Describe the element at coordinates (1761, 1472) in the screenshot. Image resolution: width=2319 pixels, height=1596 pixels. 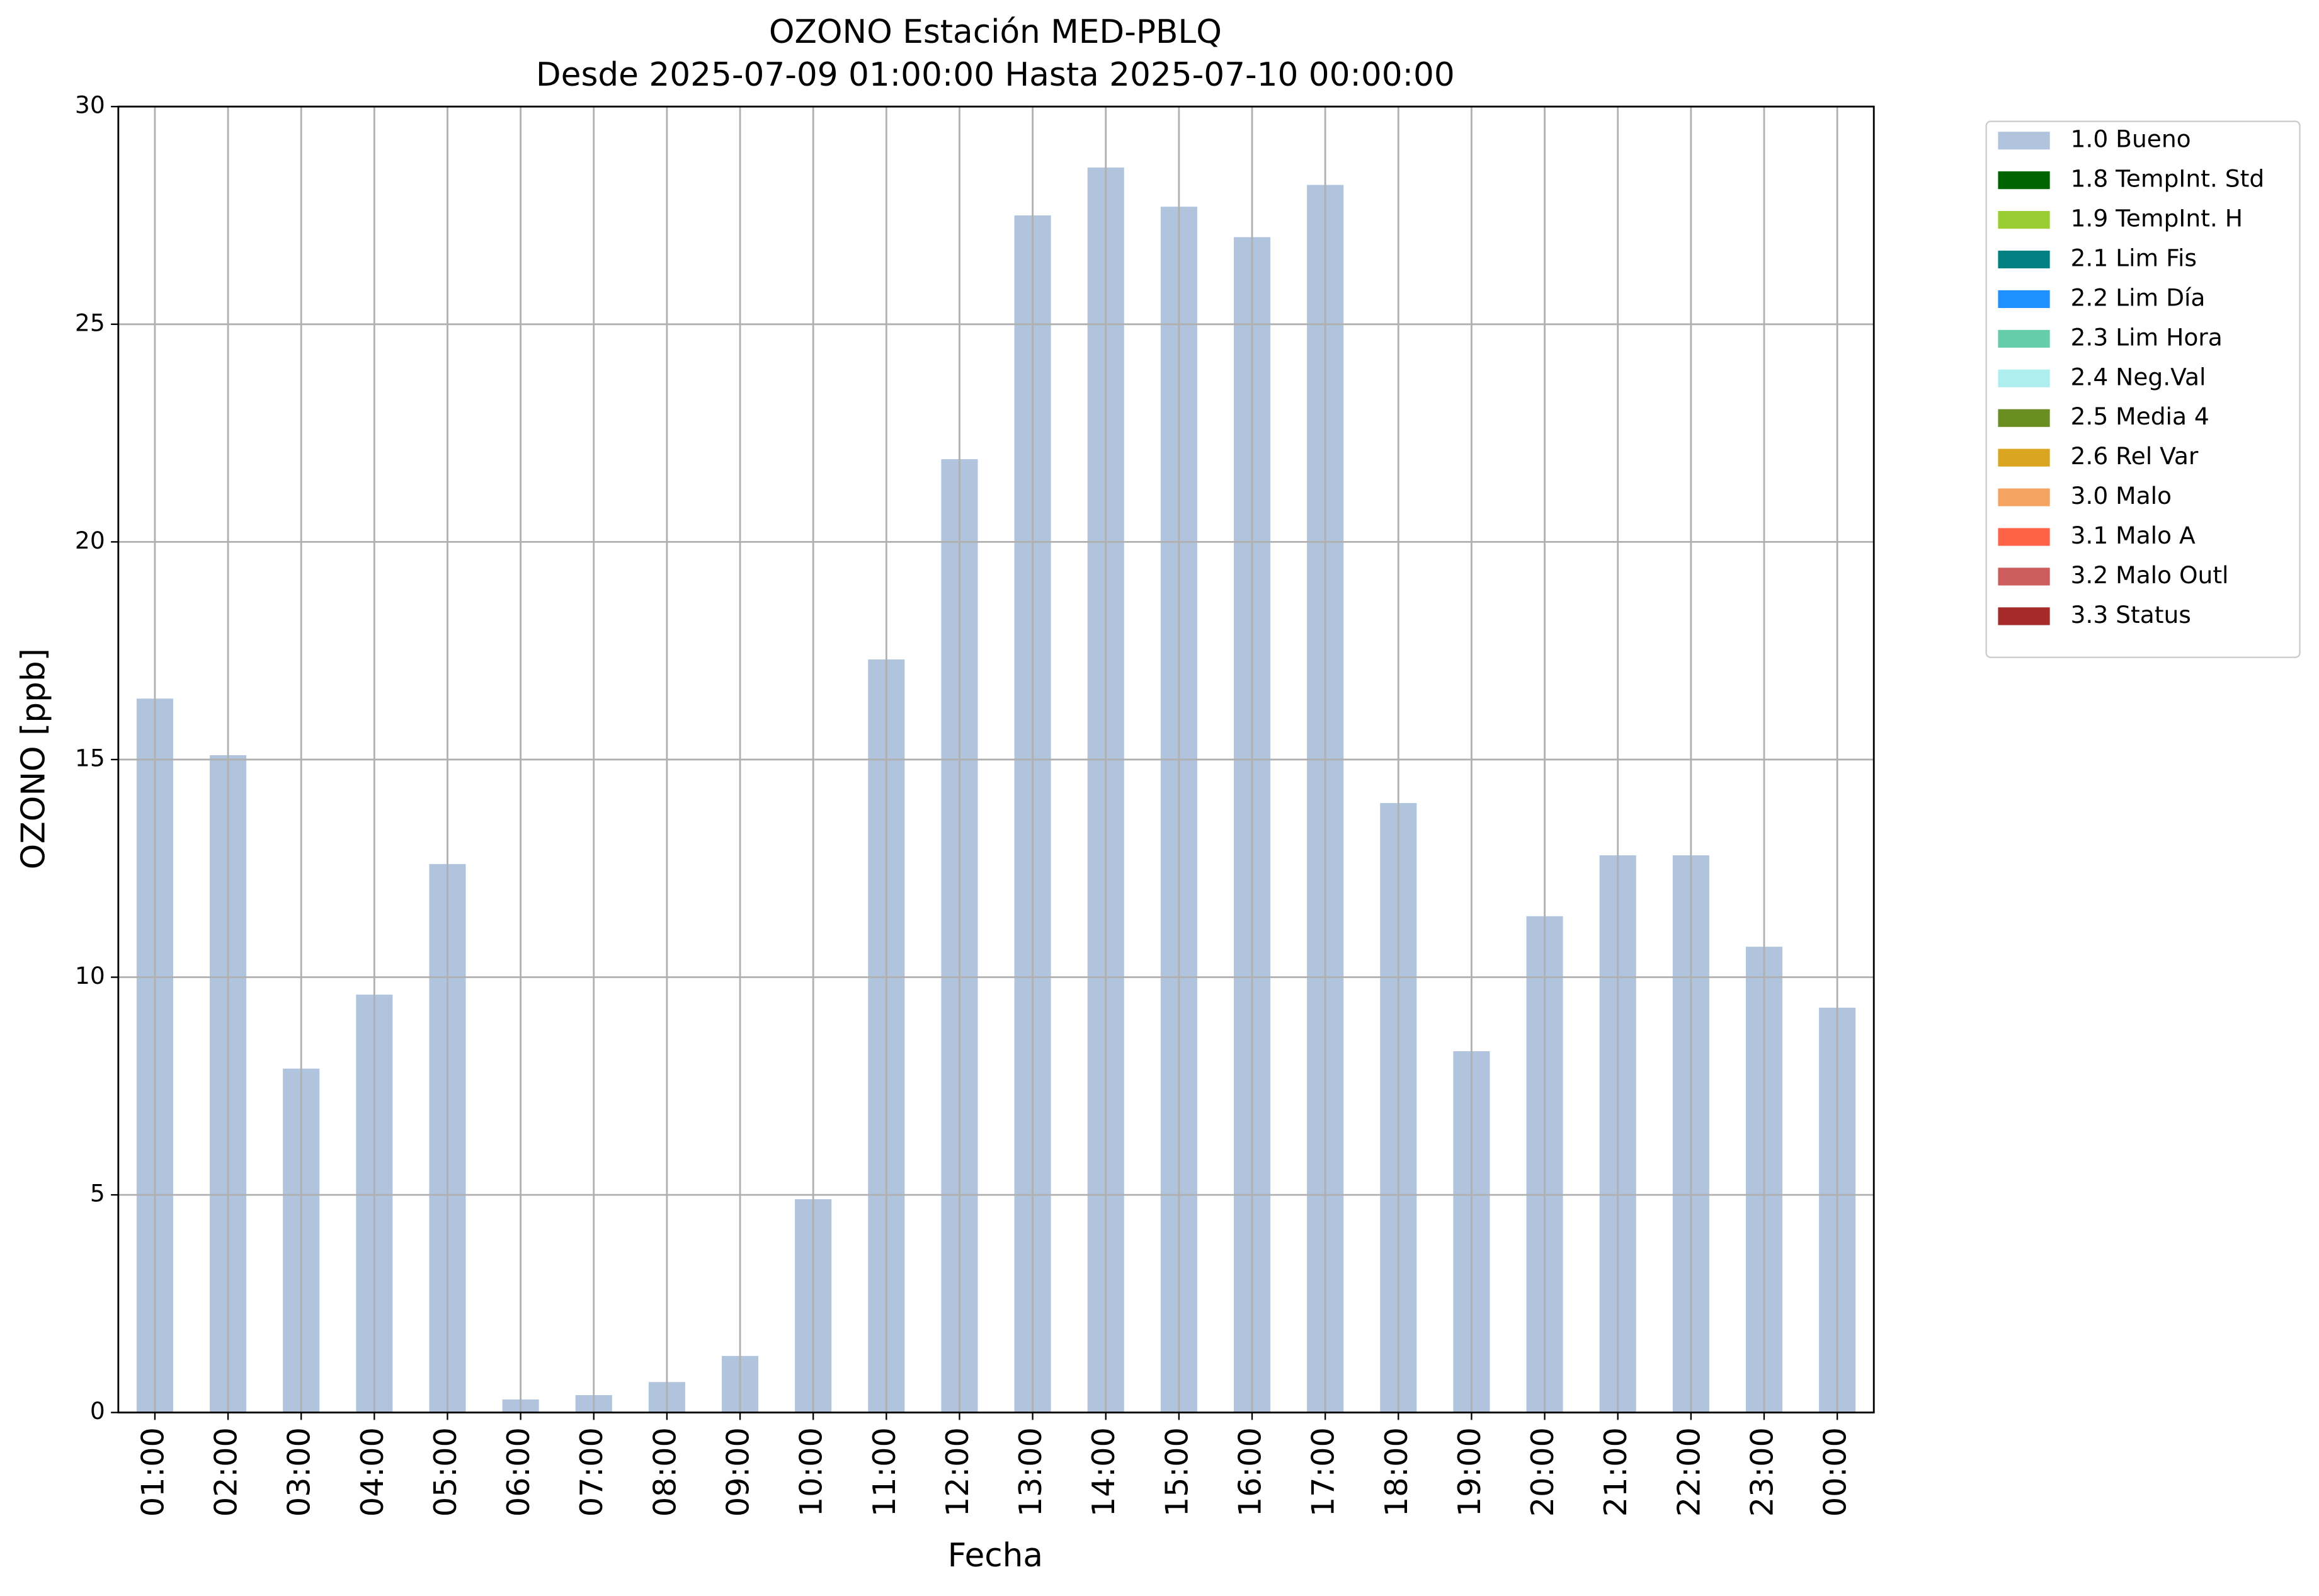
I see `x-tick-label: 23:00` at that location.